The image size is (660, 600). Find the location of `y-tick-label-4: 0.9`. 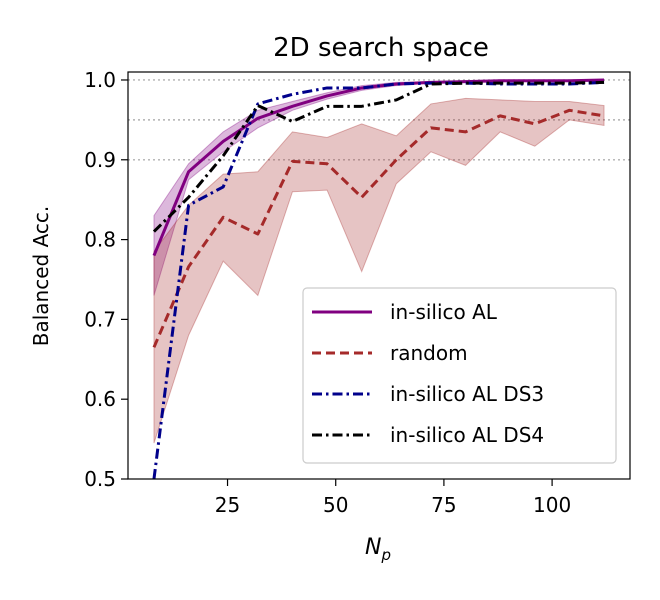

y-tick-label-4: 0.9 is located at coordinates (100, 160).